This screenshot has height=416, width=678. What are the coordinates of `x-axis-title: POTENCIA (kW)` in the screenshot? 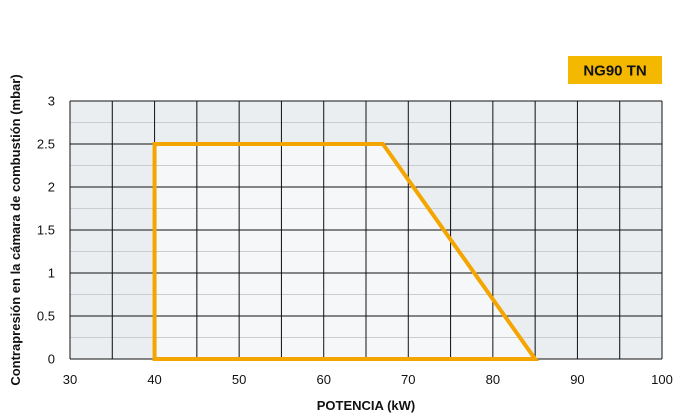 It's located at (366, 405).